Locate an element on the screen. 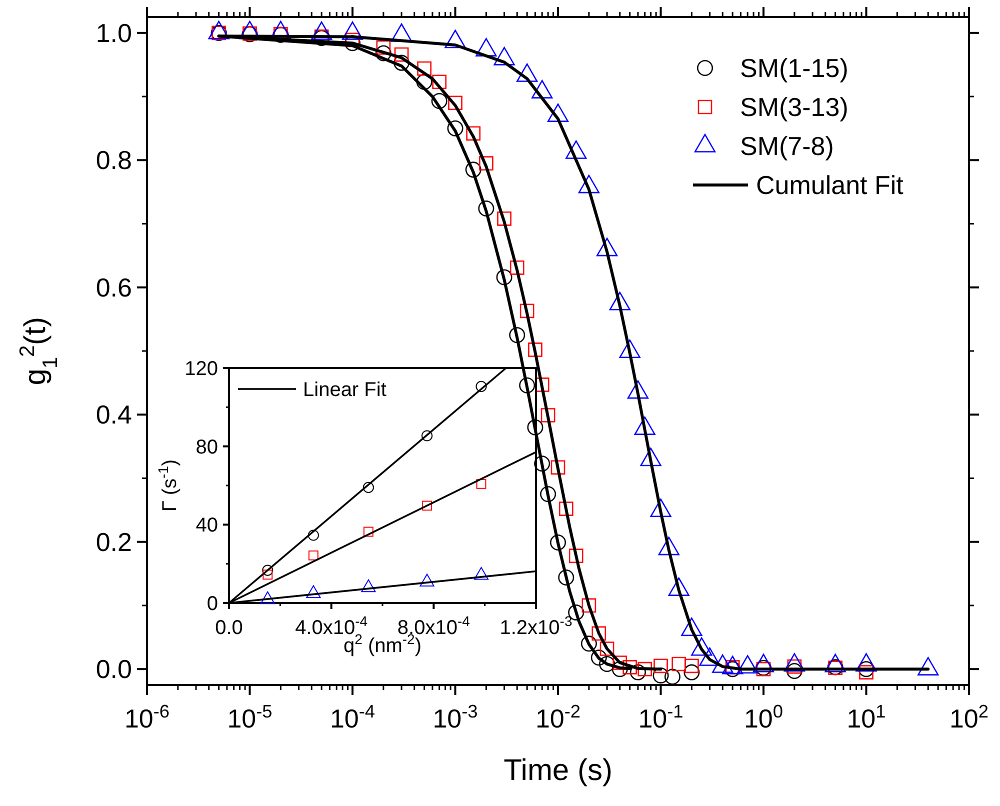 This screenshot has width=1000, height=806. x-tick-label: 10$^{-5}$ is located at coordinates (249, 718).